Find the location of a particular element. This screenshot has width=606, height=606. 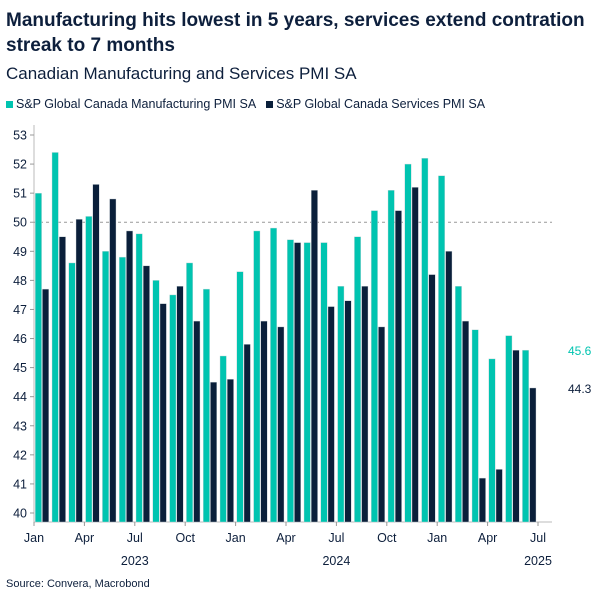

y-tick-label: 43 is located at coordinates (20, 426).